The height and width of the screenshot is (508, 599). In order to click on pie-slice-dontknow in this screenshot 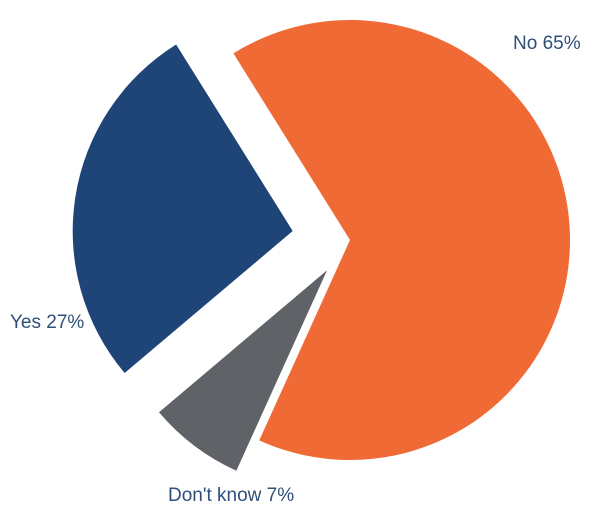, I will do `click(243, 370)`.